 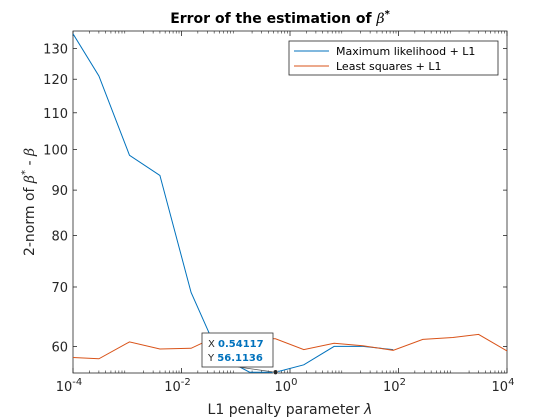 I want to click on x-tick-label: 10⁻², so click(x=177, y=386).